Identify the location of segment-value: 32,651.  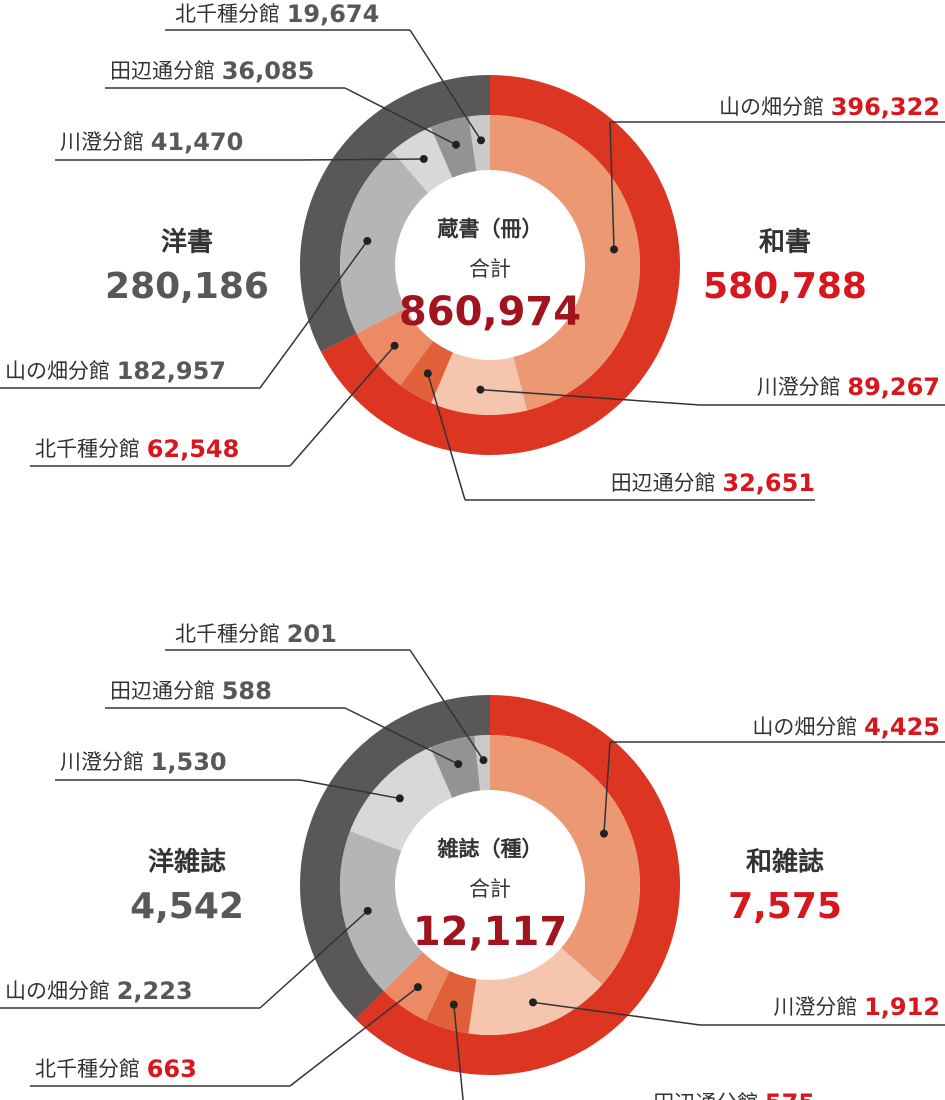
(768, 483).